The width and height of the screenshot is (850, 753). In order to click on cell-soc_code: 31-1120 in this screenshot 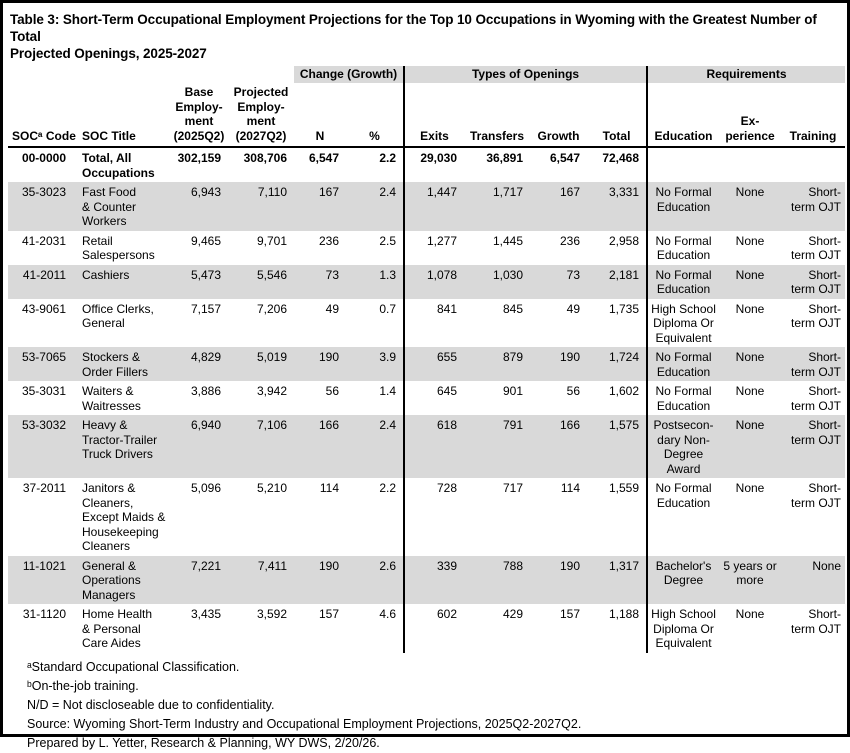, I will do `click(44, 614)`.